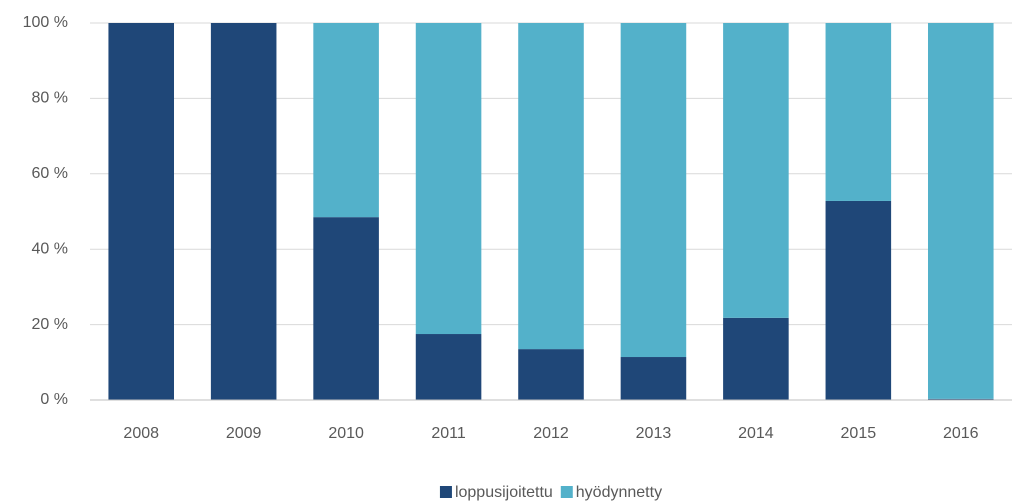  Describe the element at coordinates (859, 433) in the screenshot. I see `x-tick-label: 2015` at that location.